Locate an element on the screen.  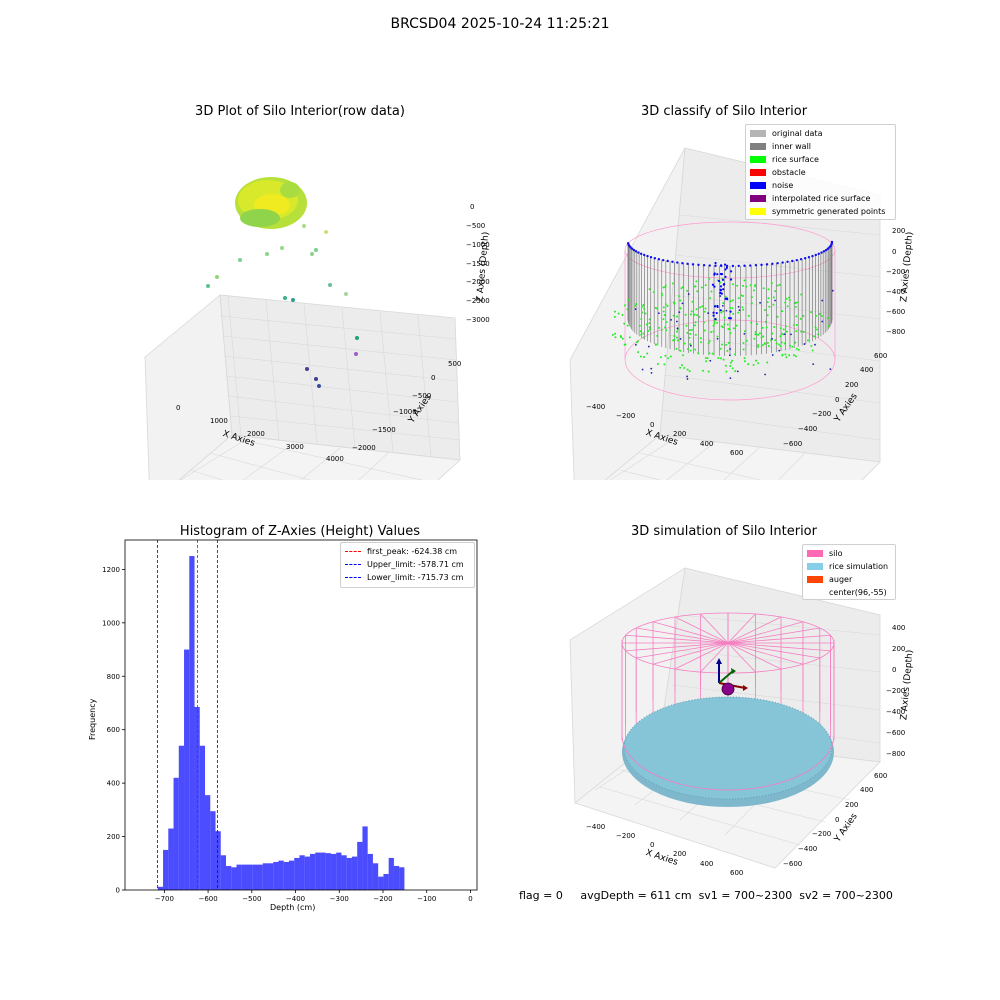
raw-point-cloud-blob is located at coordinates (271, 203).